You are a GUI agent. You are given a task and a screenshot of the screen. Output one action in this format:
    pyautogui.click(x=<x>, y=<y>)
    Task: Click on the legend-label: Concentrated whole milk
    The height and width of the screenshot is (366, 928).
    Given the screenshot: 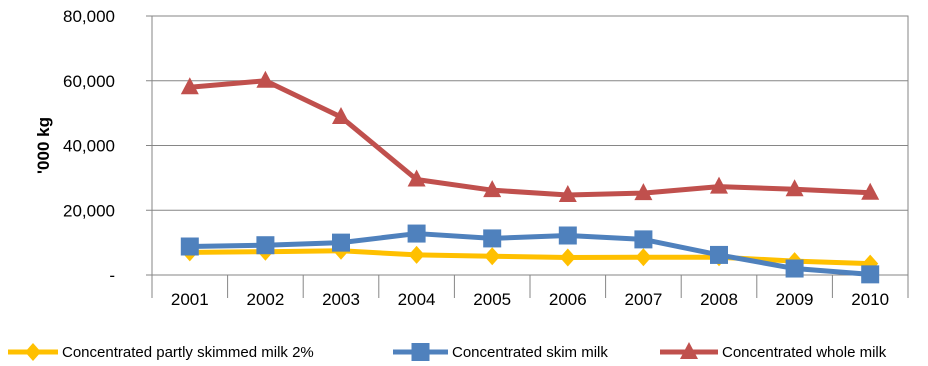 What is the action you would take?
    pyautogui.click(x=804, y=352)
    